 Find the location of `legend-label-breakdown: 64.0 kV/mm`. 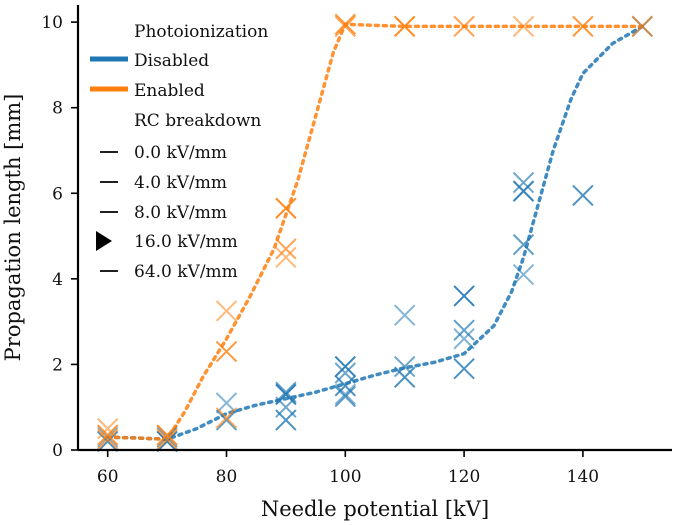

legend-label-breakdown: 64.0 kV/mm is located at coordinates (186, 272).